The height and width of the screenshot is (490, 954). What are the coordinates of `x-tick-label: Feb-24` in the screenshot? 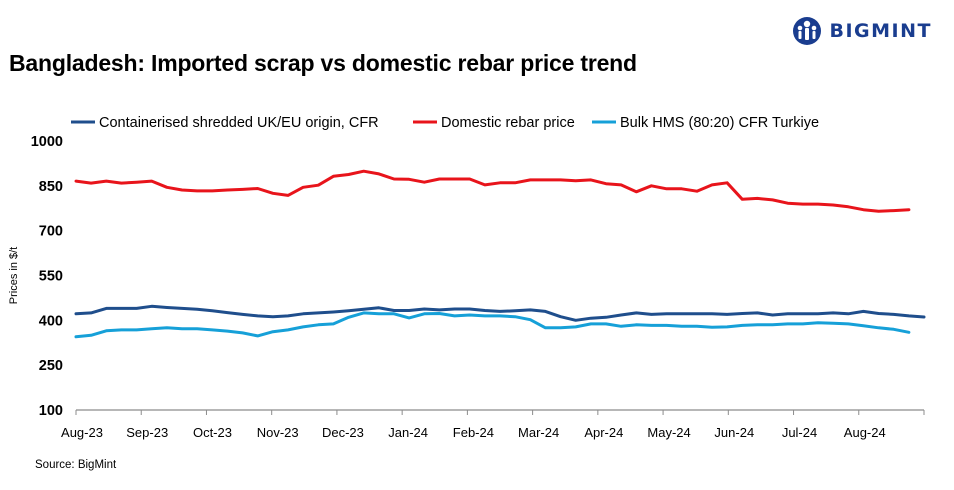 It's located at (473, 432).